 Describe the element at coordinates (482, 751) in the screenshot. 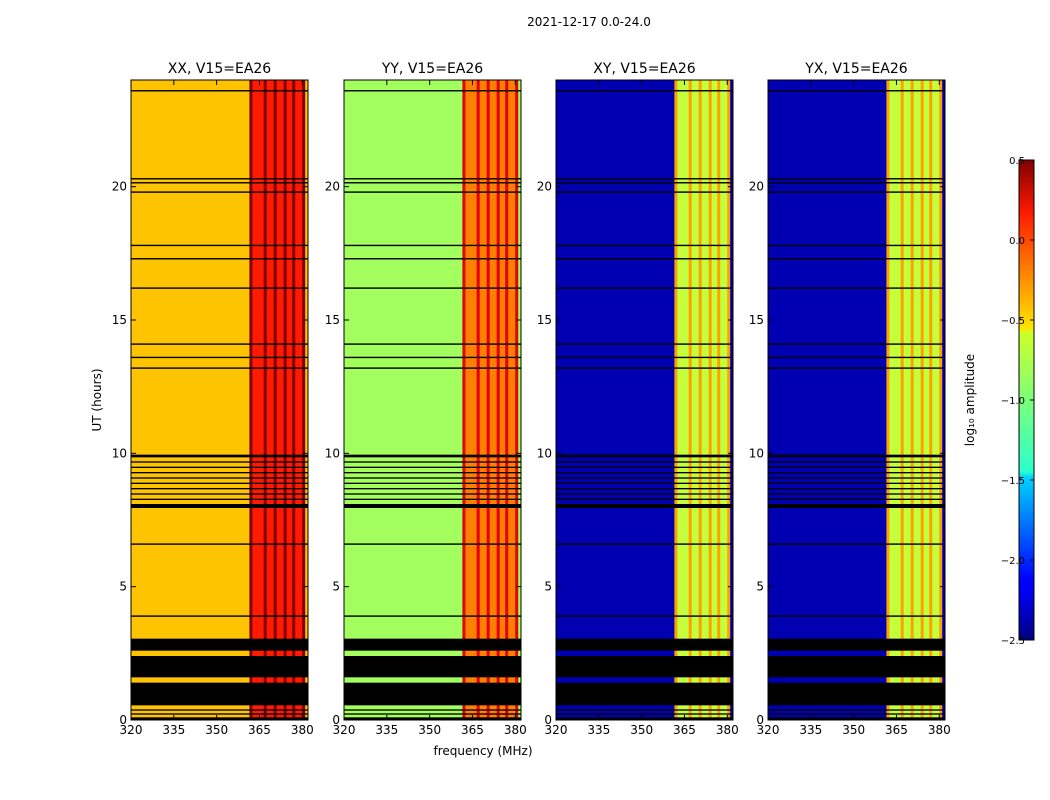

I see `x-axis-label: frequency (MHz)` at that location.